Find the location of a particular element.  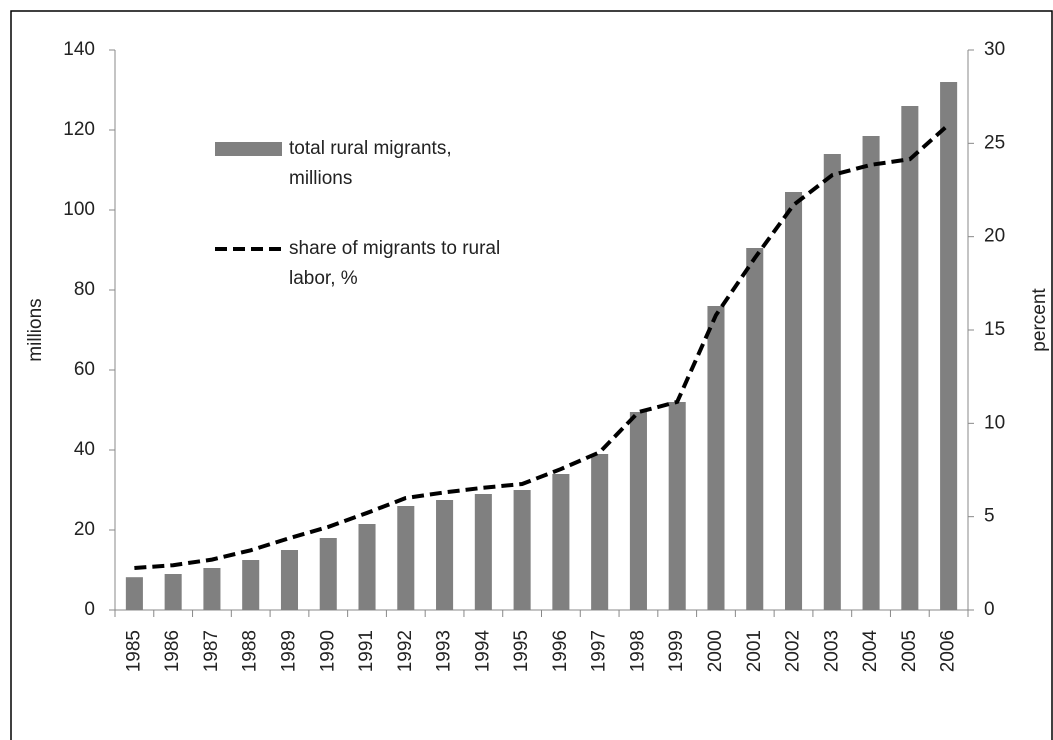

y-tick-label: 20 is located at coordinates (84, 529).